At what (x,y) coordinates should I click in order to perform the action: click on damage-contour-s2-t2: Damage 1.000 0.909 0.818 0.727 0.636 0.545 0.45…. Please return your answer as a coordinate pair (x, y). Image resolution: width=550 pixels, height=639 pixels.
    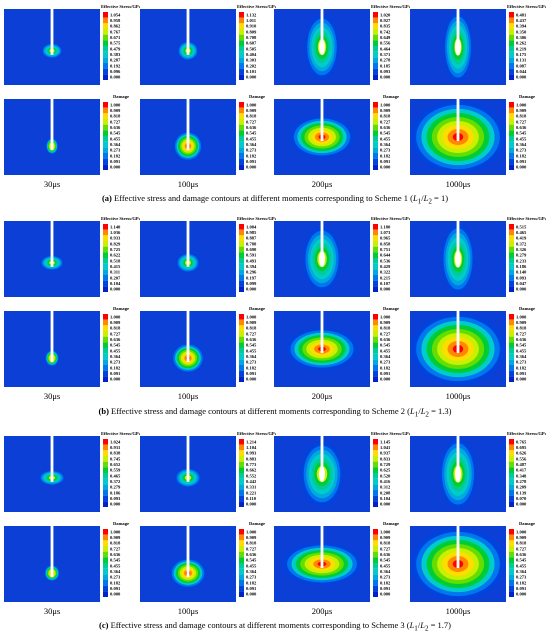
    Looking at the image, I should click on (208, 346).